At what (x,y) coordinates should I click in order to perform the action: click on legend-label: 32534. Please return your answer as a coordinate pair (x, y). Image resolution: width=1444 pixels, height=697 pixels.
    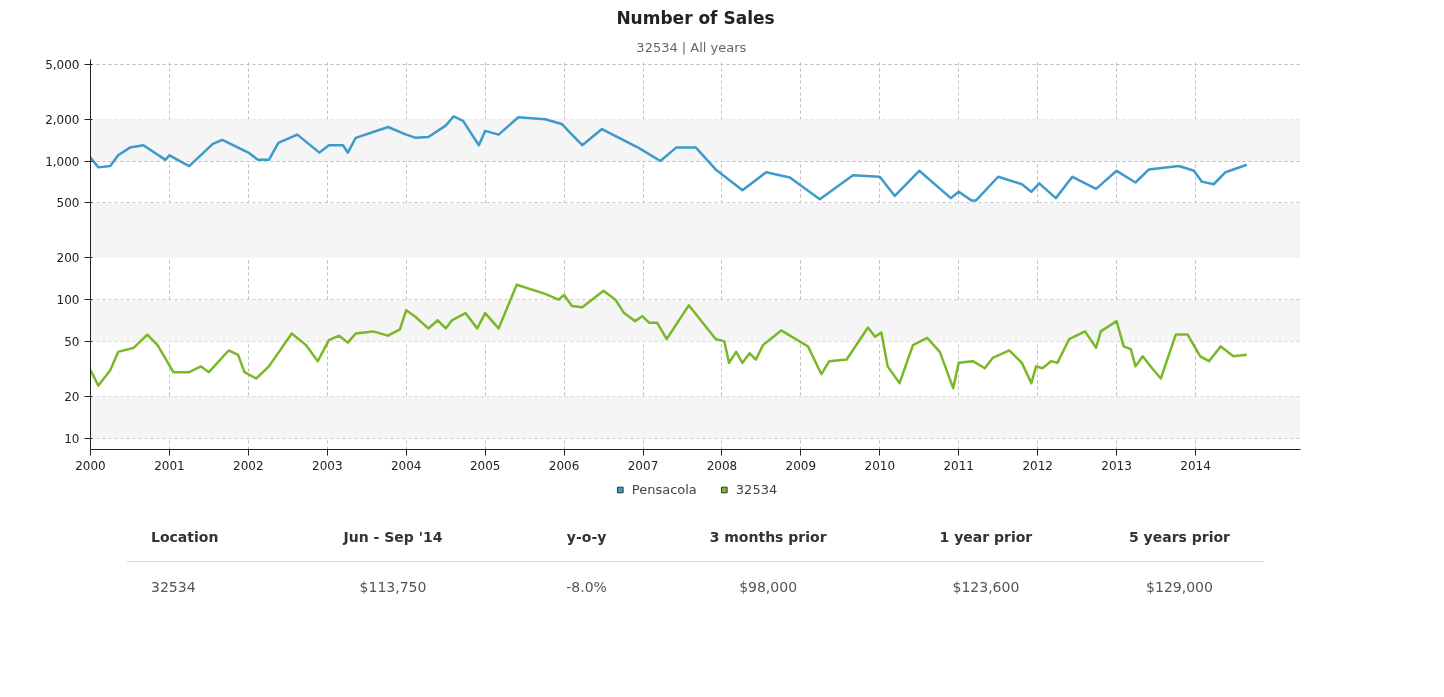
    Looking at the image, I should click on (756, 489).